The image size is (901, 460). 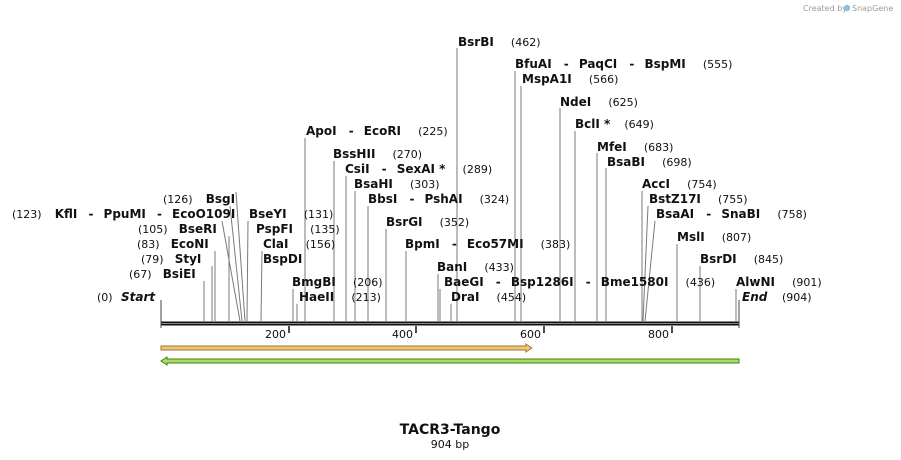 What do you see at coordinates (579, 280) in the screenshot?
I see `site-baegi: BaeGI - Bsp1286I - Bme1580I (436)` at bounding box center [579, 280].